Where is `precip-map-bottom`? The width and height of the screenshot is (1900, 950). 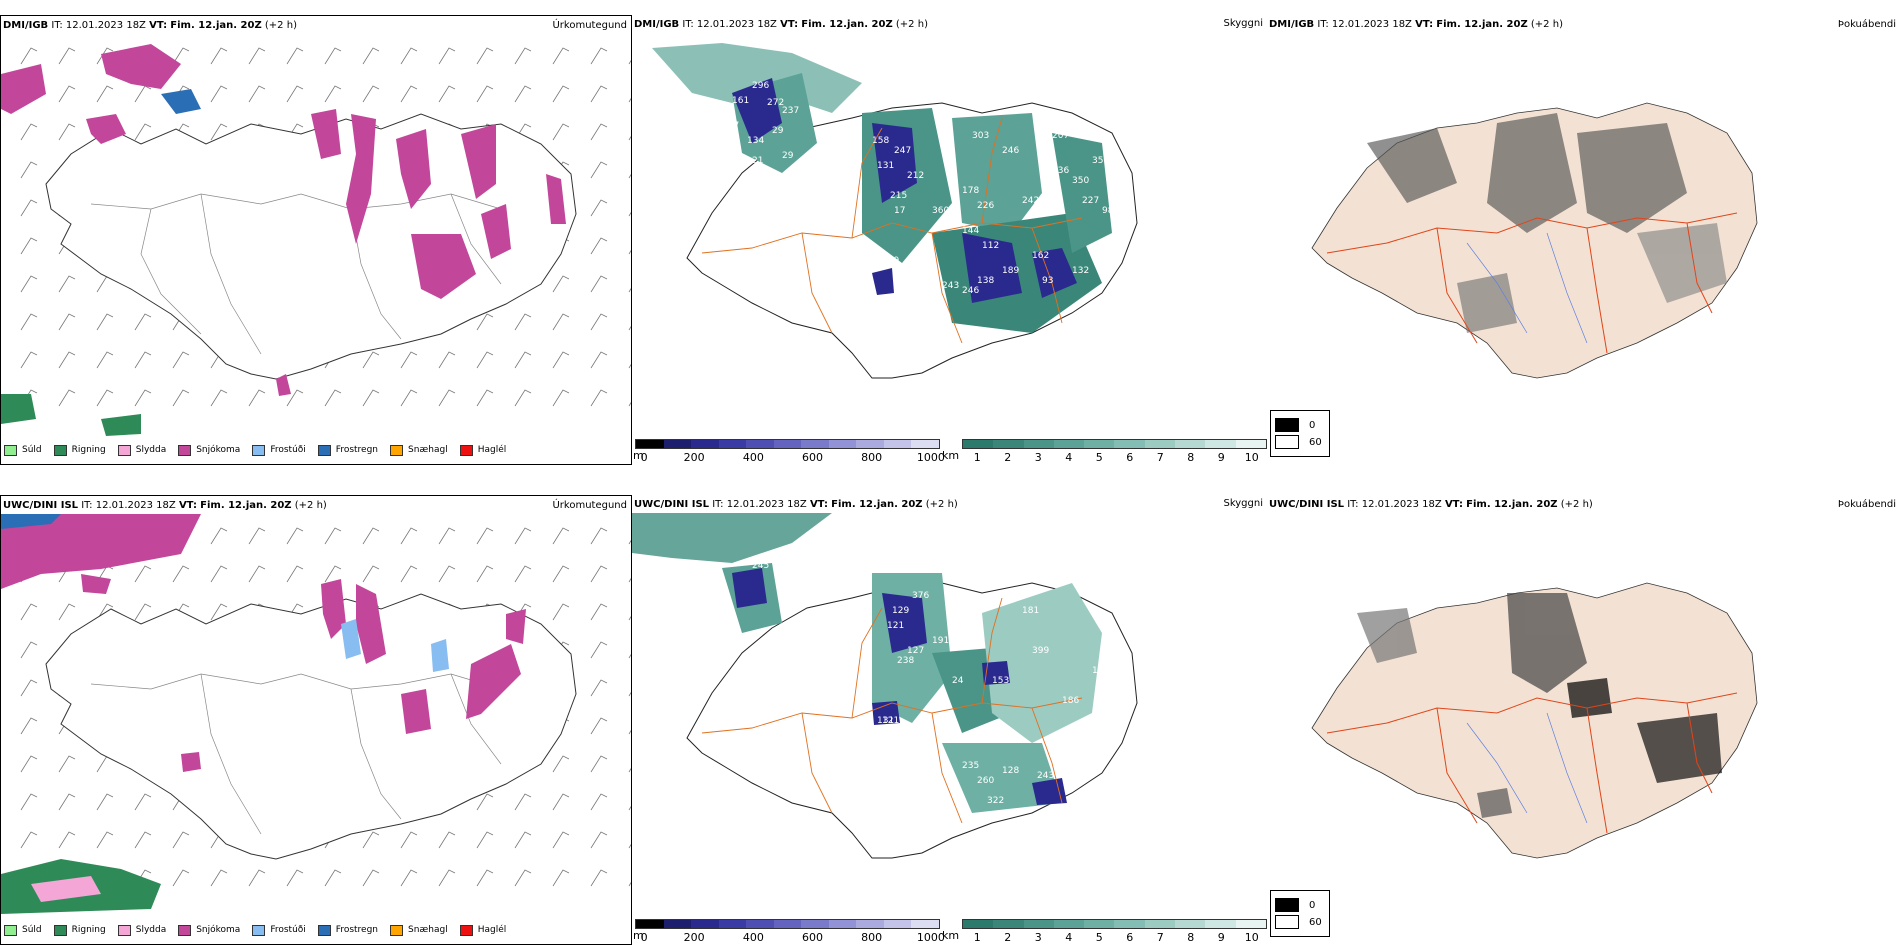 precip-map-bottom is located at coordinates (316, 714).